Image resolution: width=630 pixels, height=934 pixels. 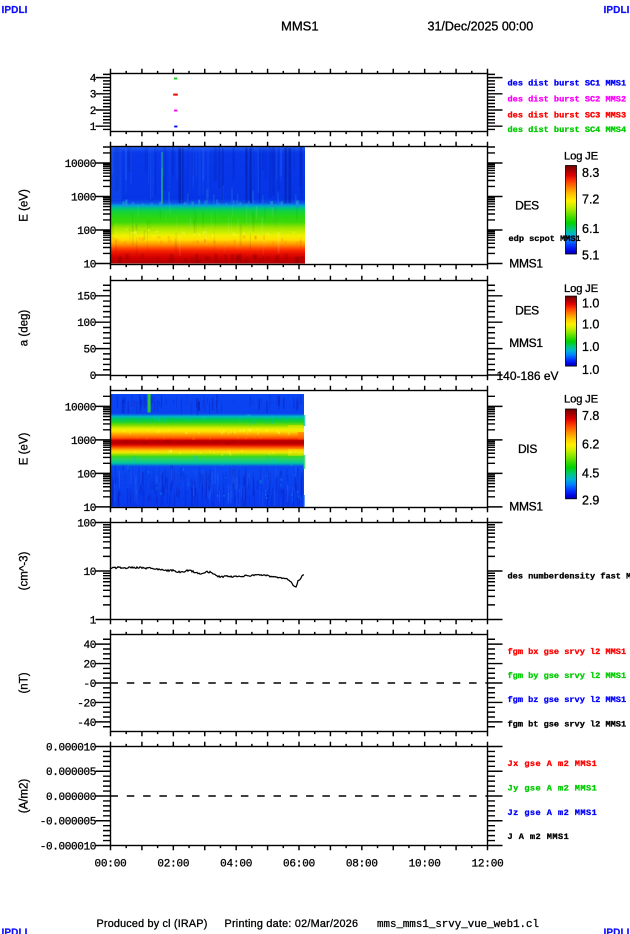 What do you see at coordinates (553, 764) in the screenshot?
I see `svg-text: Jx gse A m2 MMS1` at bounding box center [553, 764].